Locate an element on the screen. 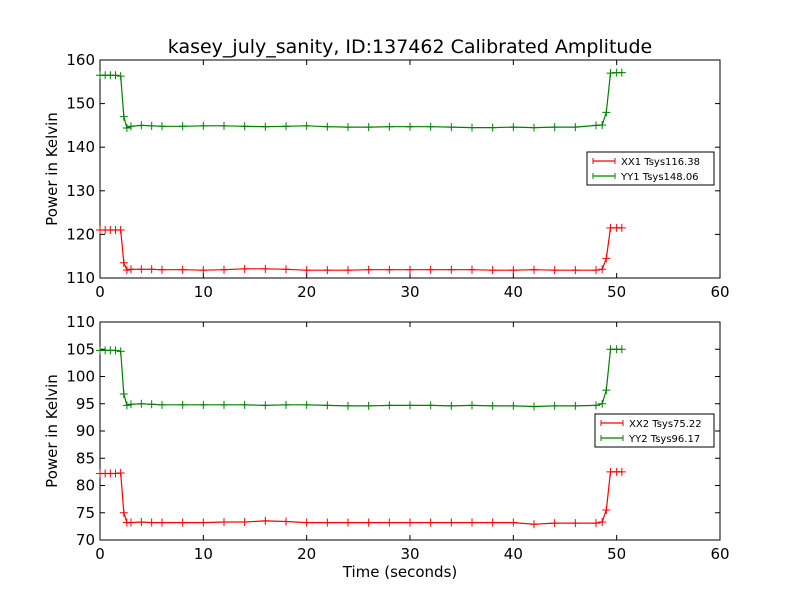 The height and width of the screenshot is (600, 800). legend-label: YY1 Tsys148.06 is located at coordinates (659, 177).